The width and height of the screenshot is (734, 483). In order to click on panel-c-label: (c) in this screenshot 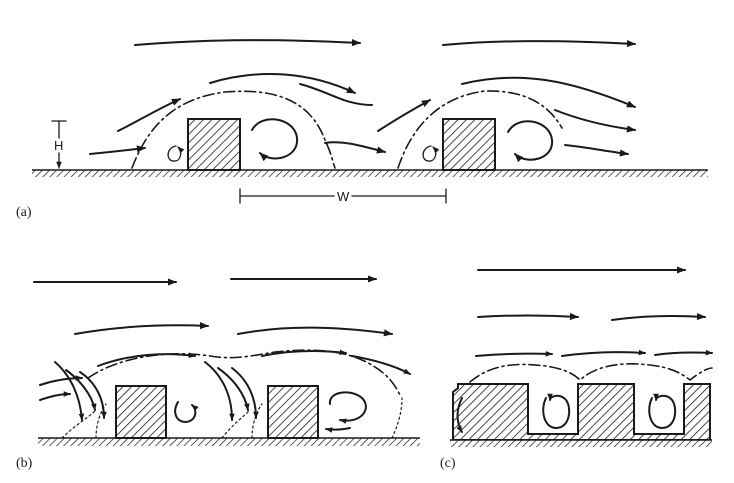, I will do `click(448, 463)`.